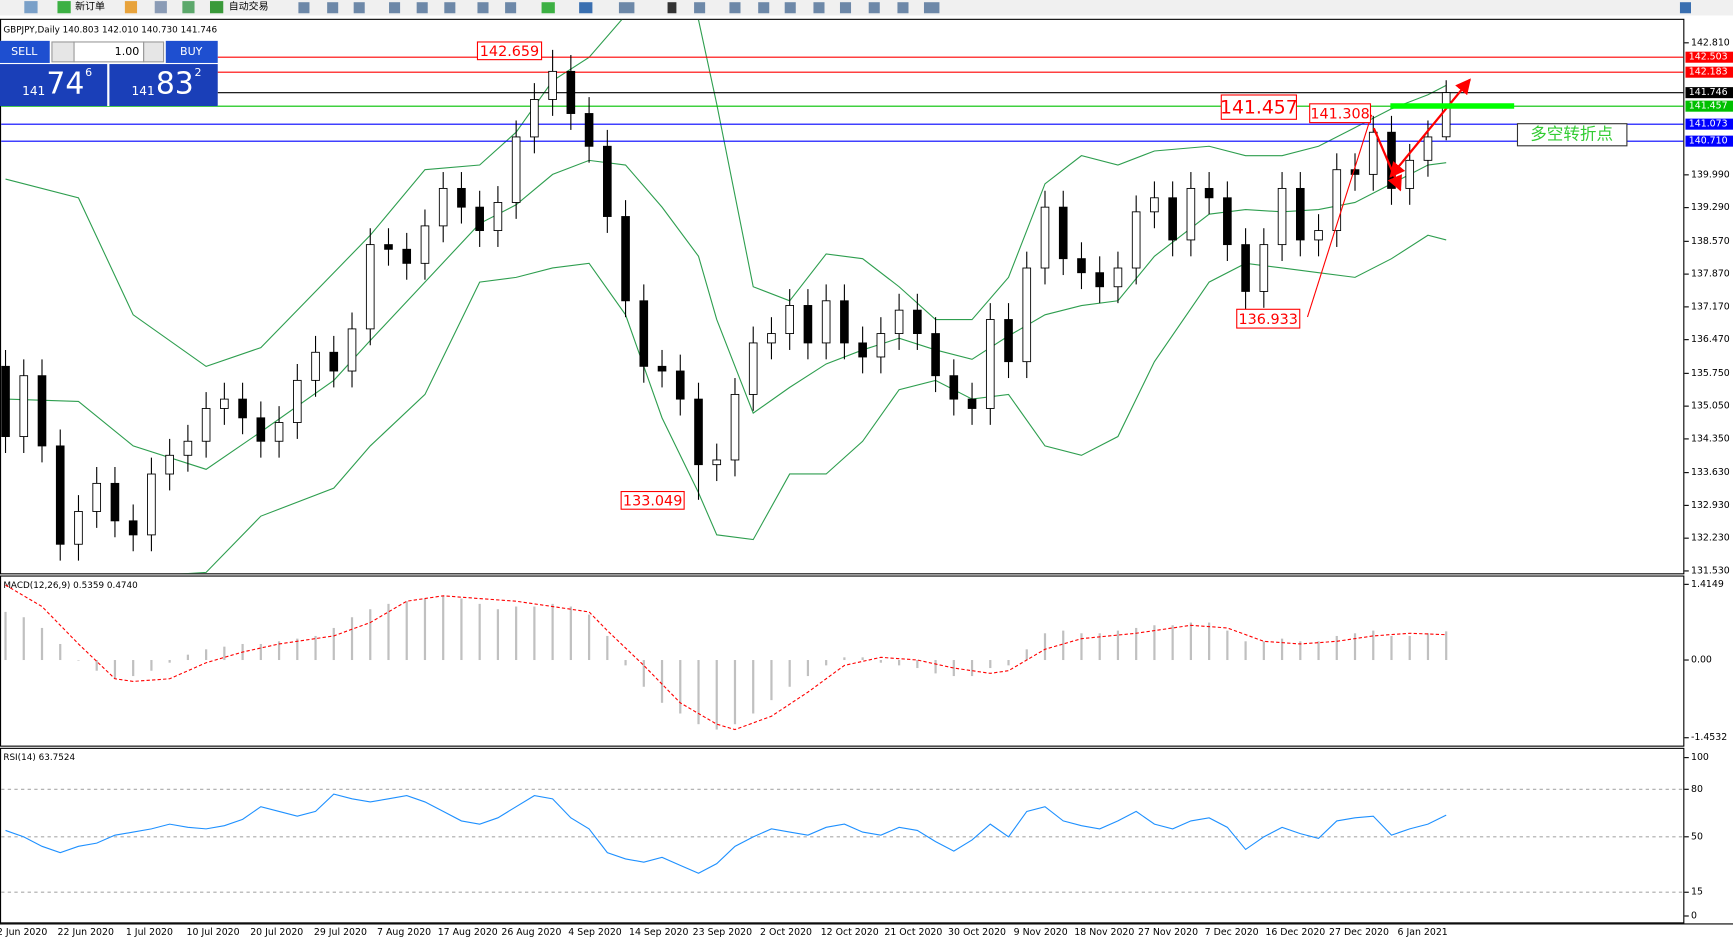 The width and height of the screenshot is (1733, 940). What do you see at coordinates (1697, 789) in the screenshot?
I see `y-tick-label: 80` at bounding box center [1697, 789].